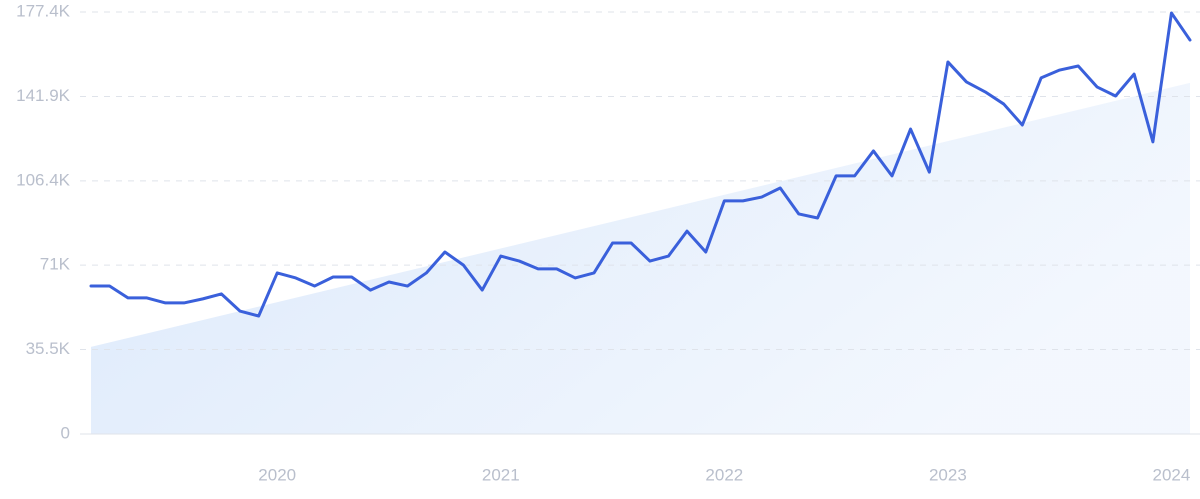 This screenshot has width=1200, height=499. Describe the element at coordinates (55, 264) in the screenshot. I see `y-tick-label: 71K` at that location.